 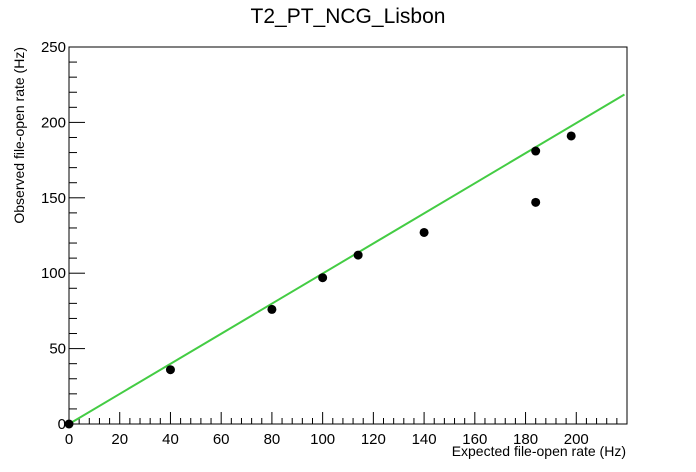 What do you see at coordinates (272, 439) in the screenshot?
I see `x-tick-label: 80` at bounding box center [272, 439].